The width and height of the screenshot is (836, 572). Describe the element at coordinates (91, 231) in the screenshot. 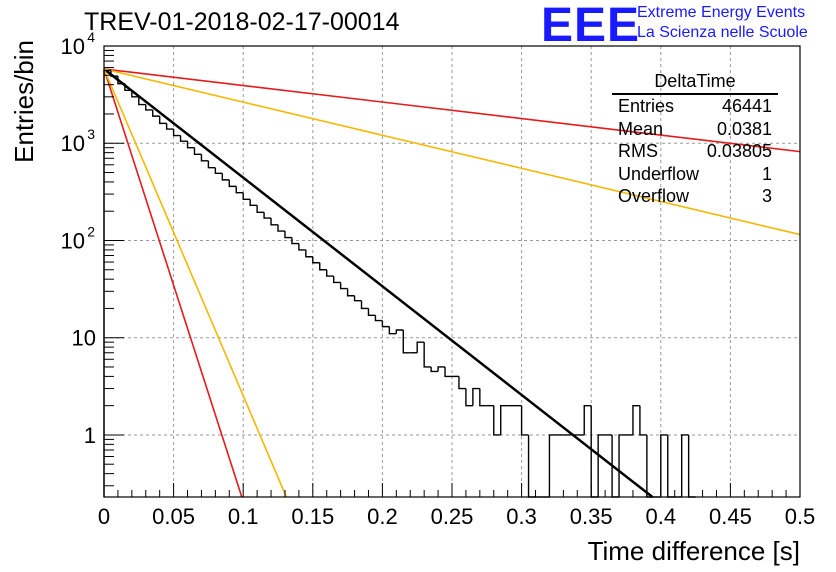

I see `y-tick-exponent: 2` at that location.